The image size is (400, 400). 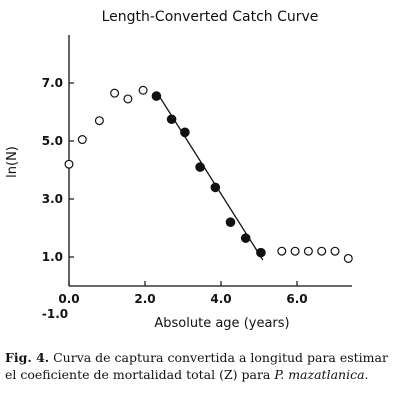 I want to click on caption-species: P. mazatlanica, so click(x=319, y=374).